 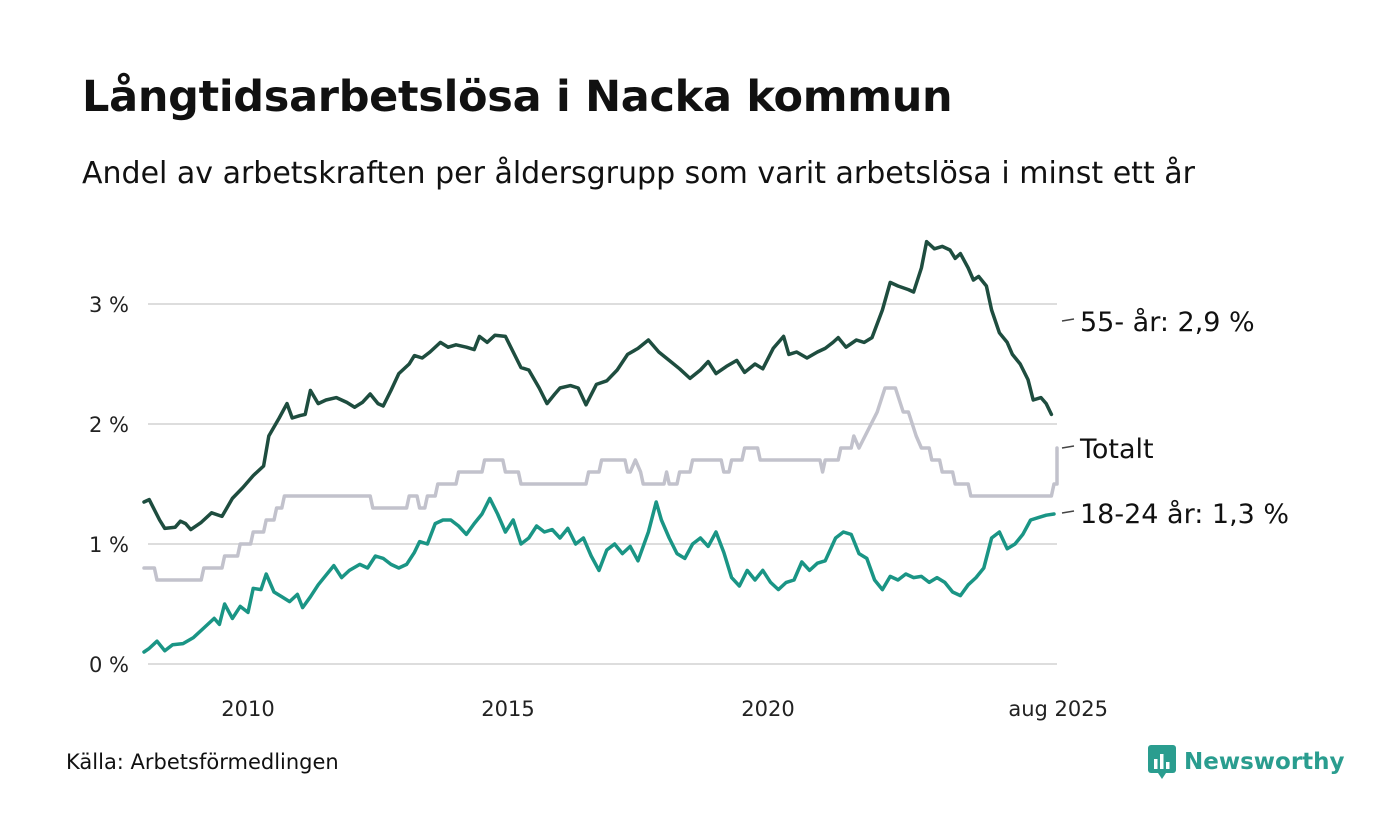 I want to click on newsworthy-logo-icon, so click(x=1162, y=762).